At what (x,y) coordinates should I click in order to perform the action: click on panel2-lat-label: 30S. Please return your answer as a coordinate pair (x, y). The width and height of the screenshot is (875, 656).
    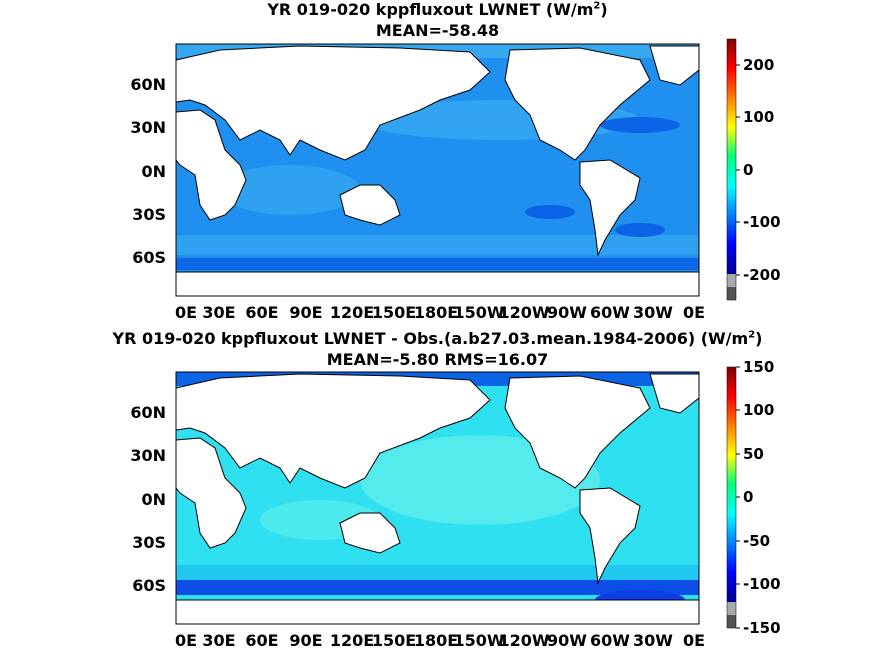
    Looking at the image, I should click on (149, 542).